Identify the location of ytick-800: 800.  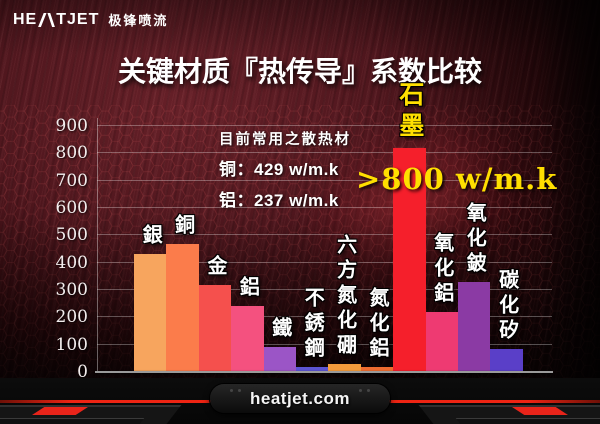
(71, 153).